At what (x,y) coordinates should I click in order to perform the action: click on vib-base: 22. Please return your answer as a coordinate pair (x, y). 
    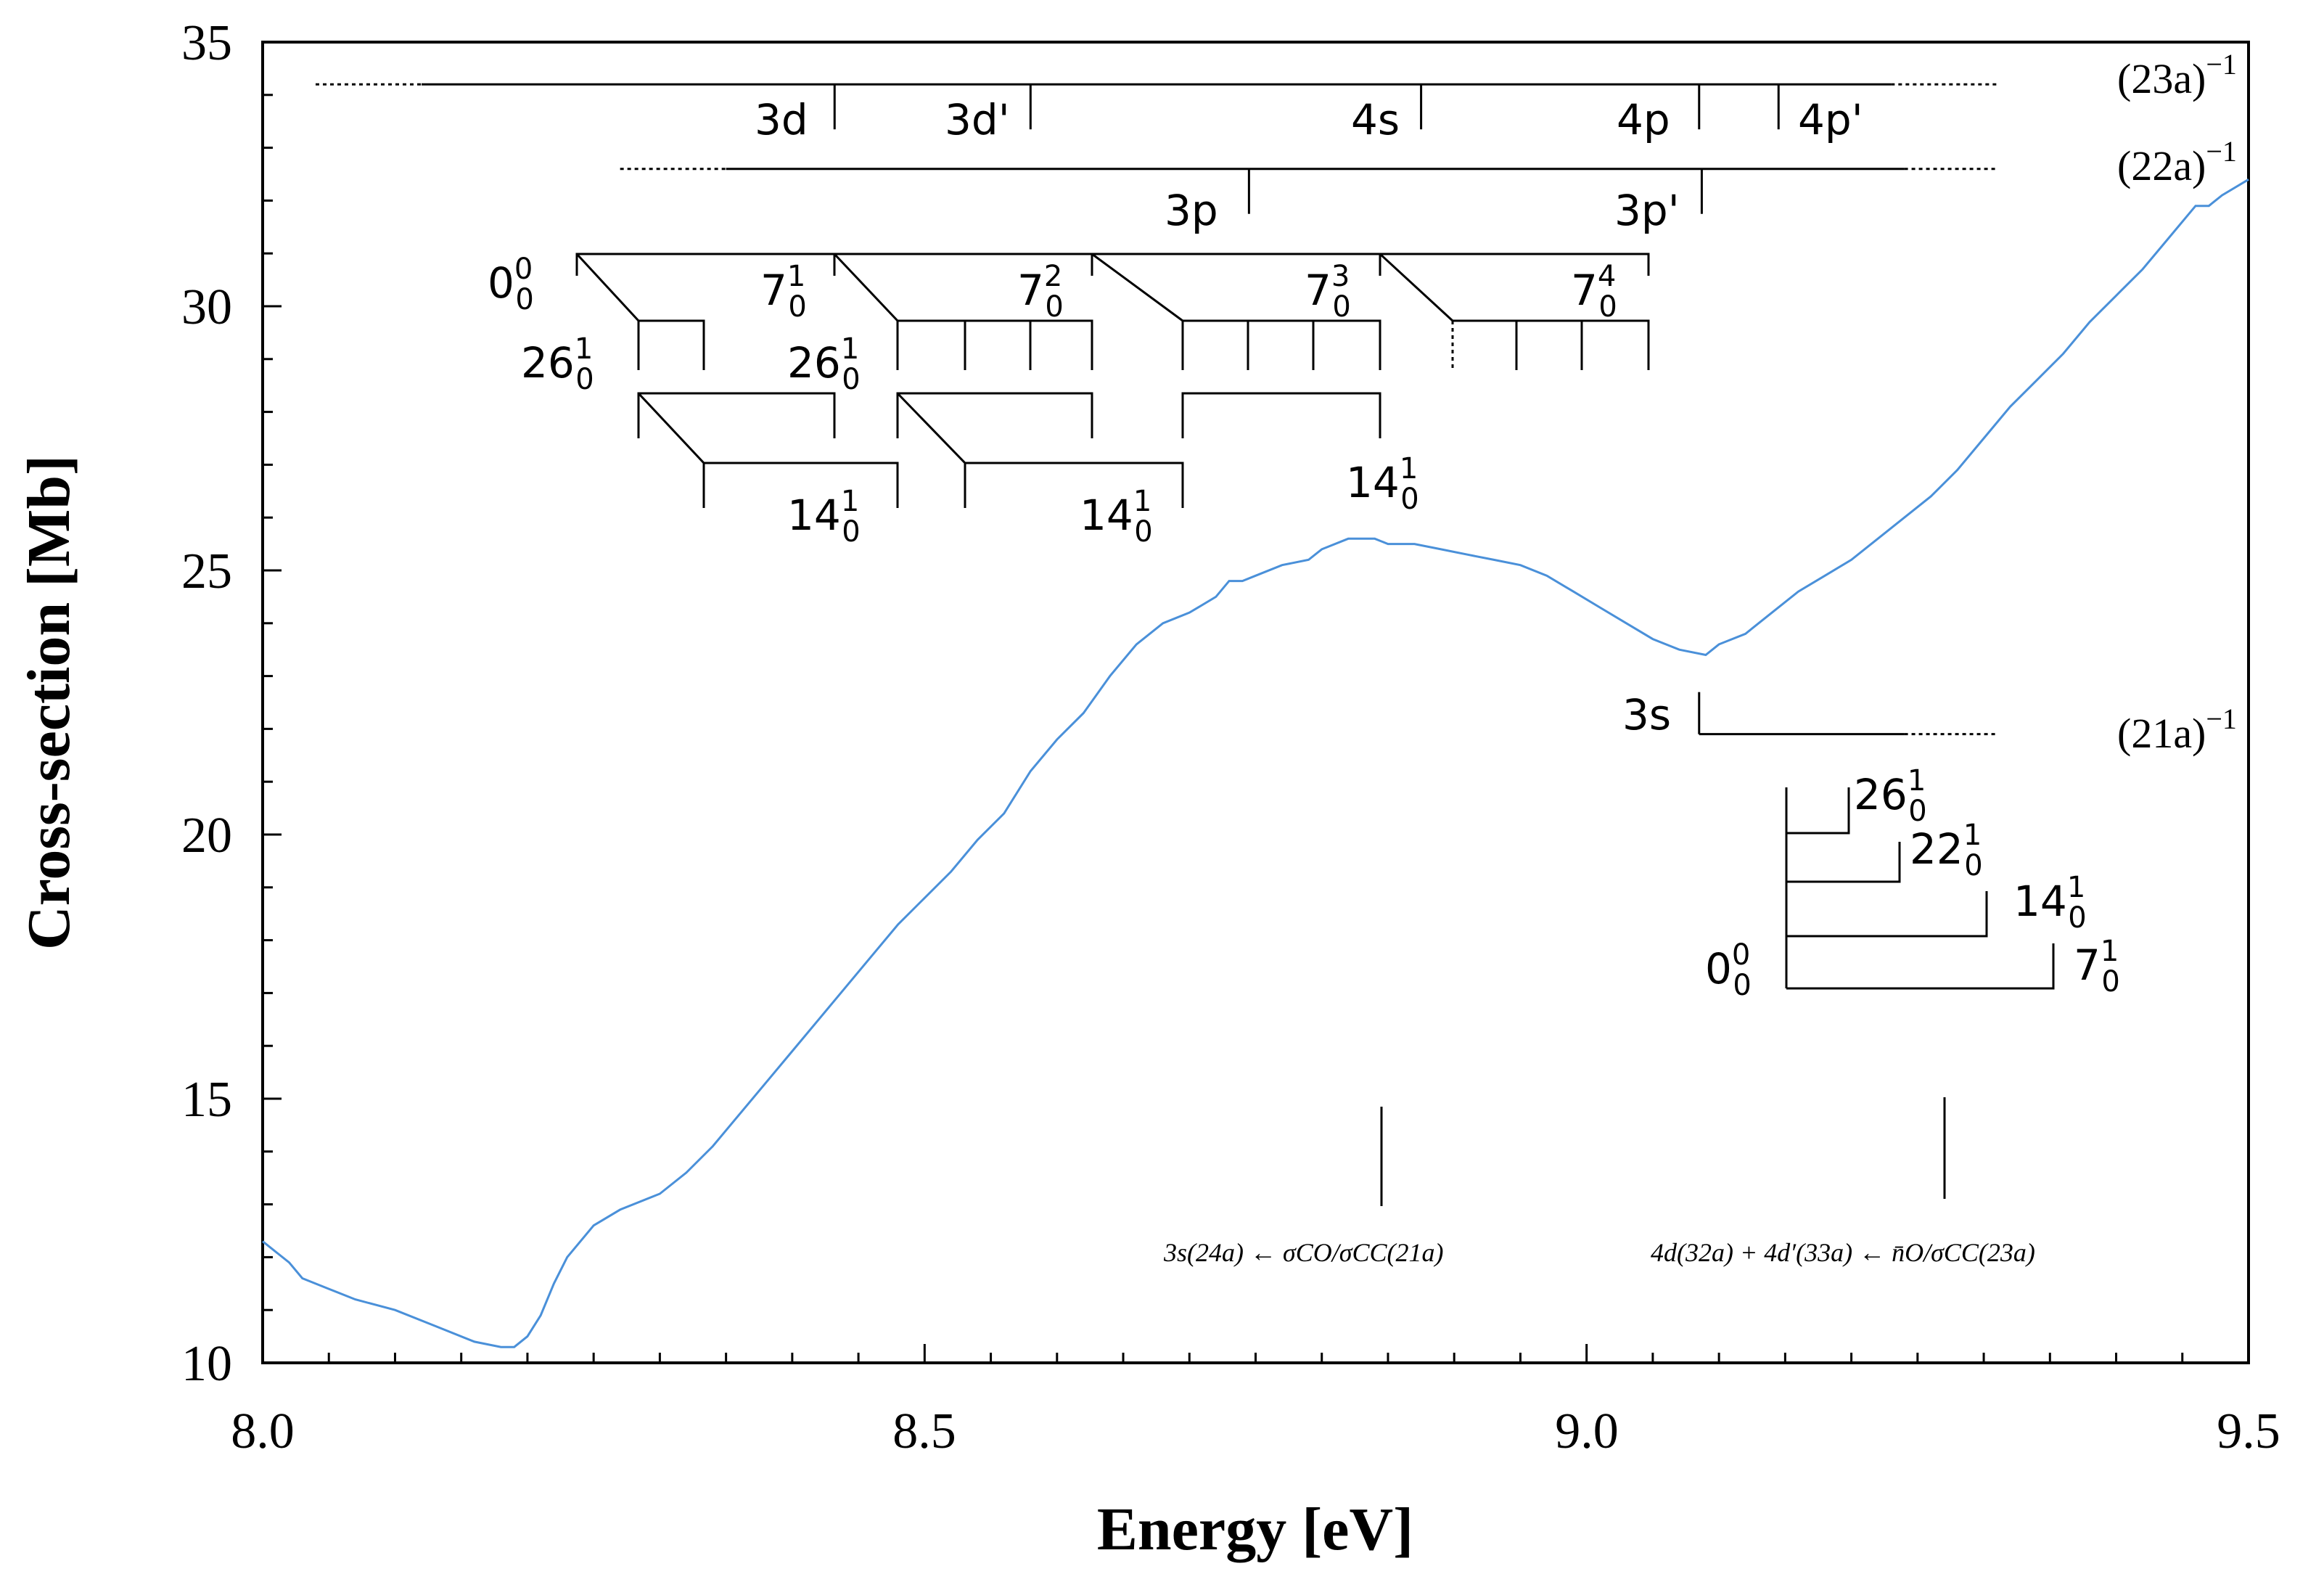
    Looking at the image, I should click on (1937, 849).